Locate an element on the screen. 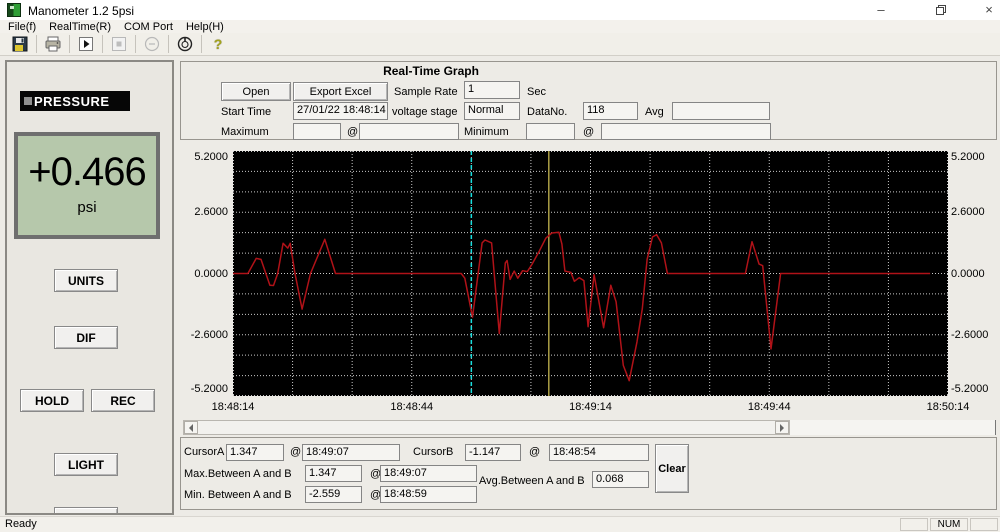  power-icon is located at coordinates (185, 44).